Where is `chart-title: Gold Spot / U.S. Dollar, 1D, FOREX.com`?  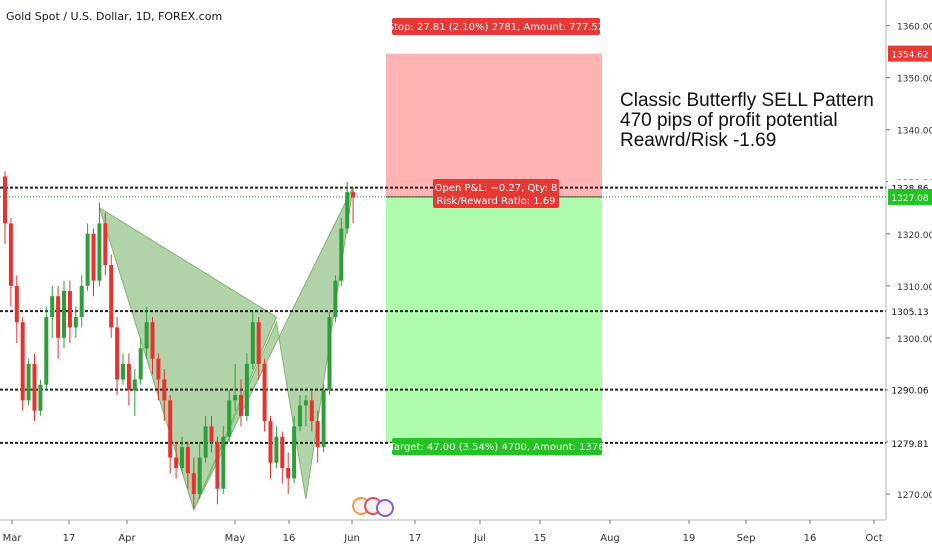 chart-title: Gold Spot / U.S. Dollar, 1D, FOREX.com is located at coordinates (114, 16).